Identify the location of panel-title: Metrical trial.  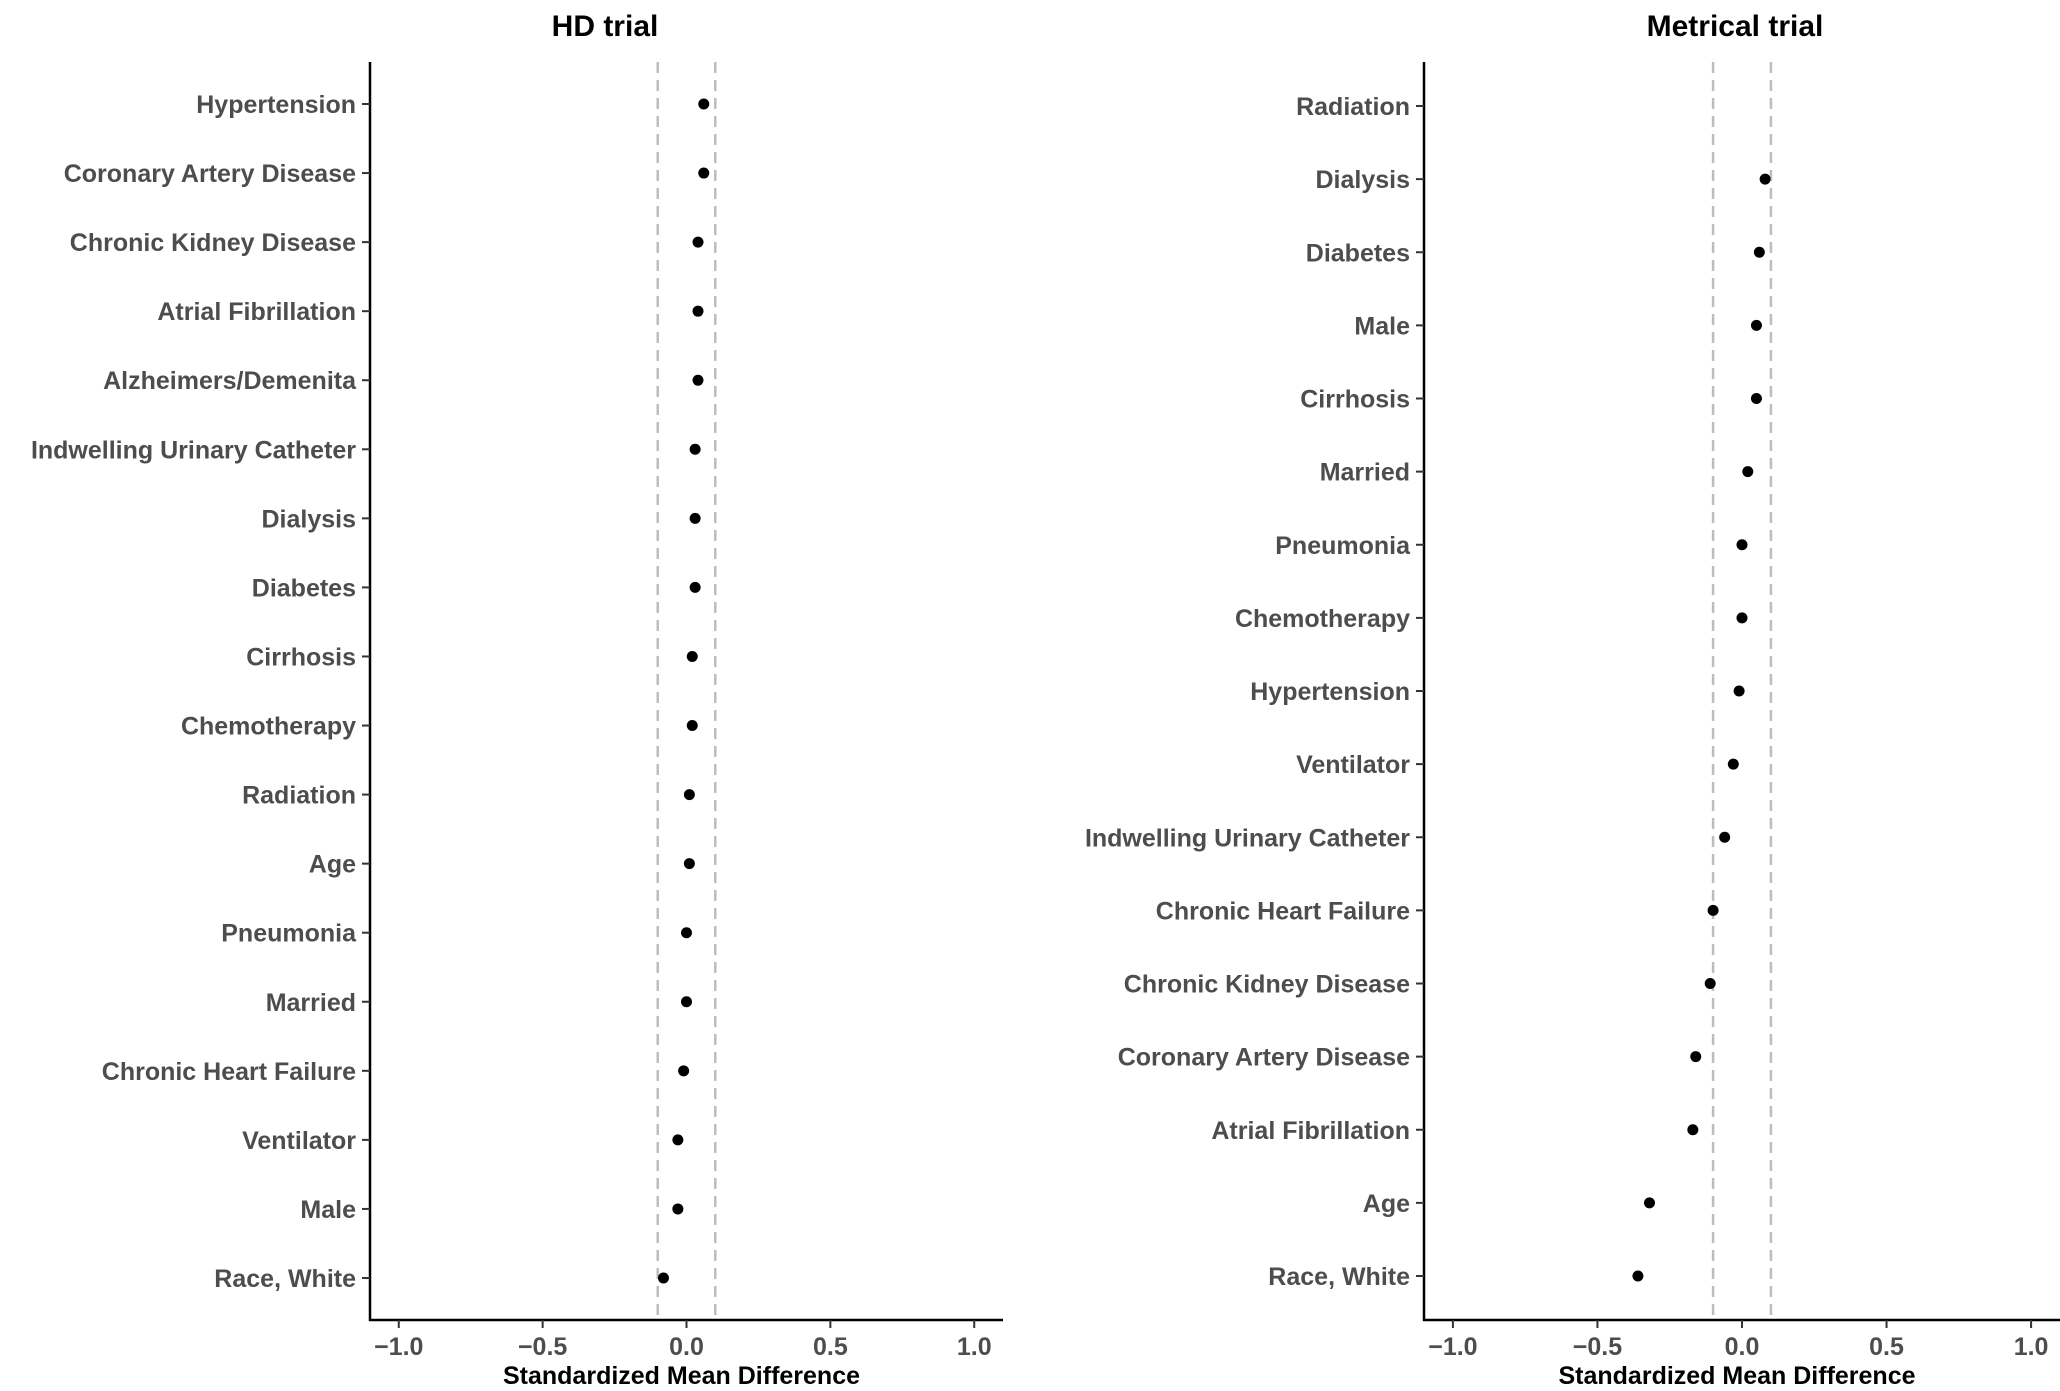
(1735, 26).